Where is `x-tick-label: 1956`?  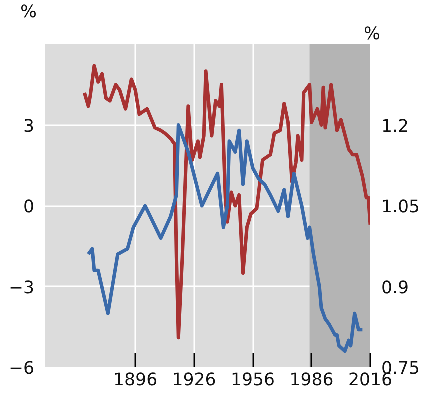
x-tick-label: 1956 is located at coordinates (253, 380).